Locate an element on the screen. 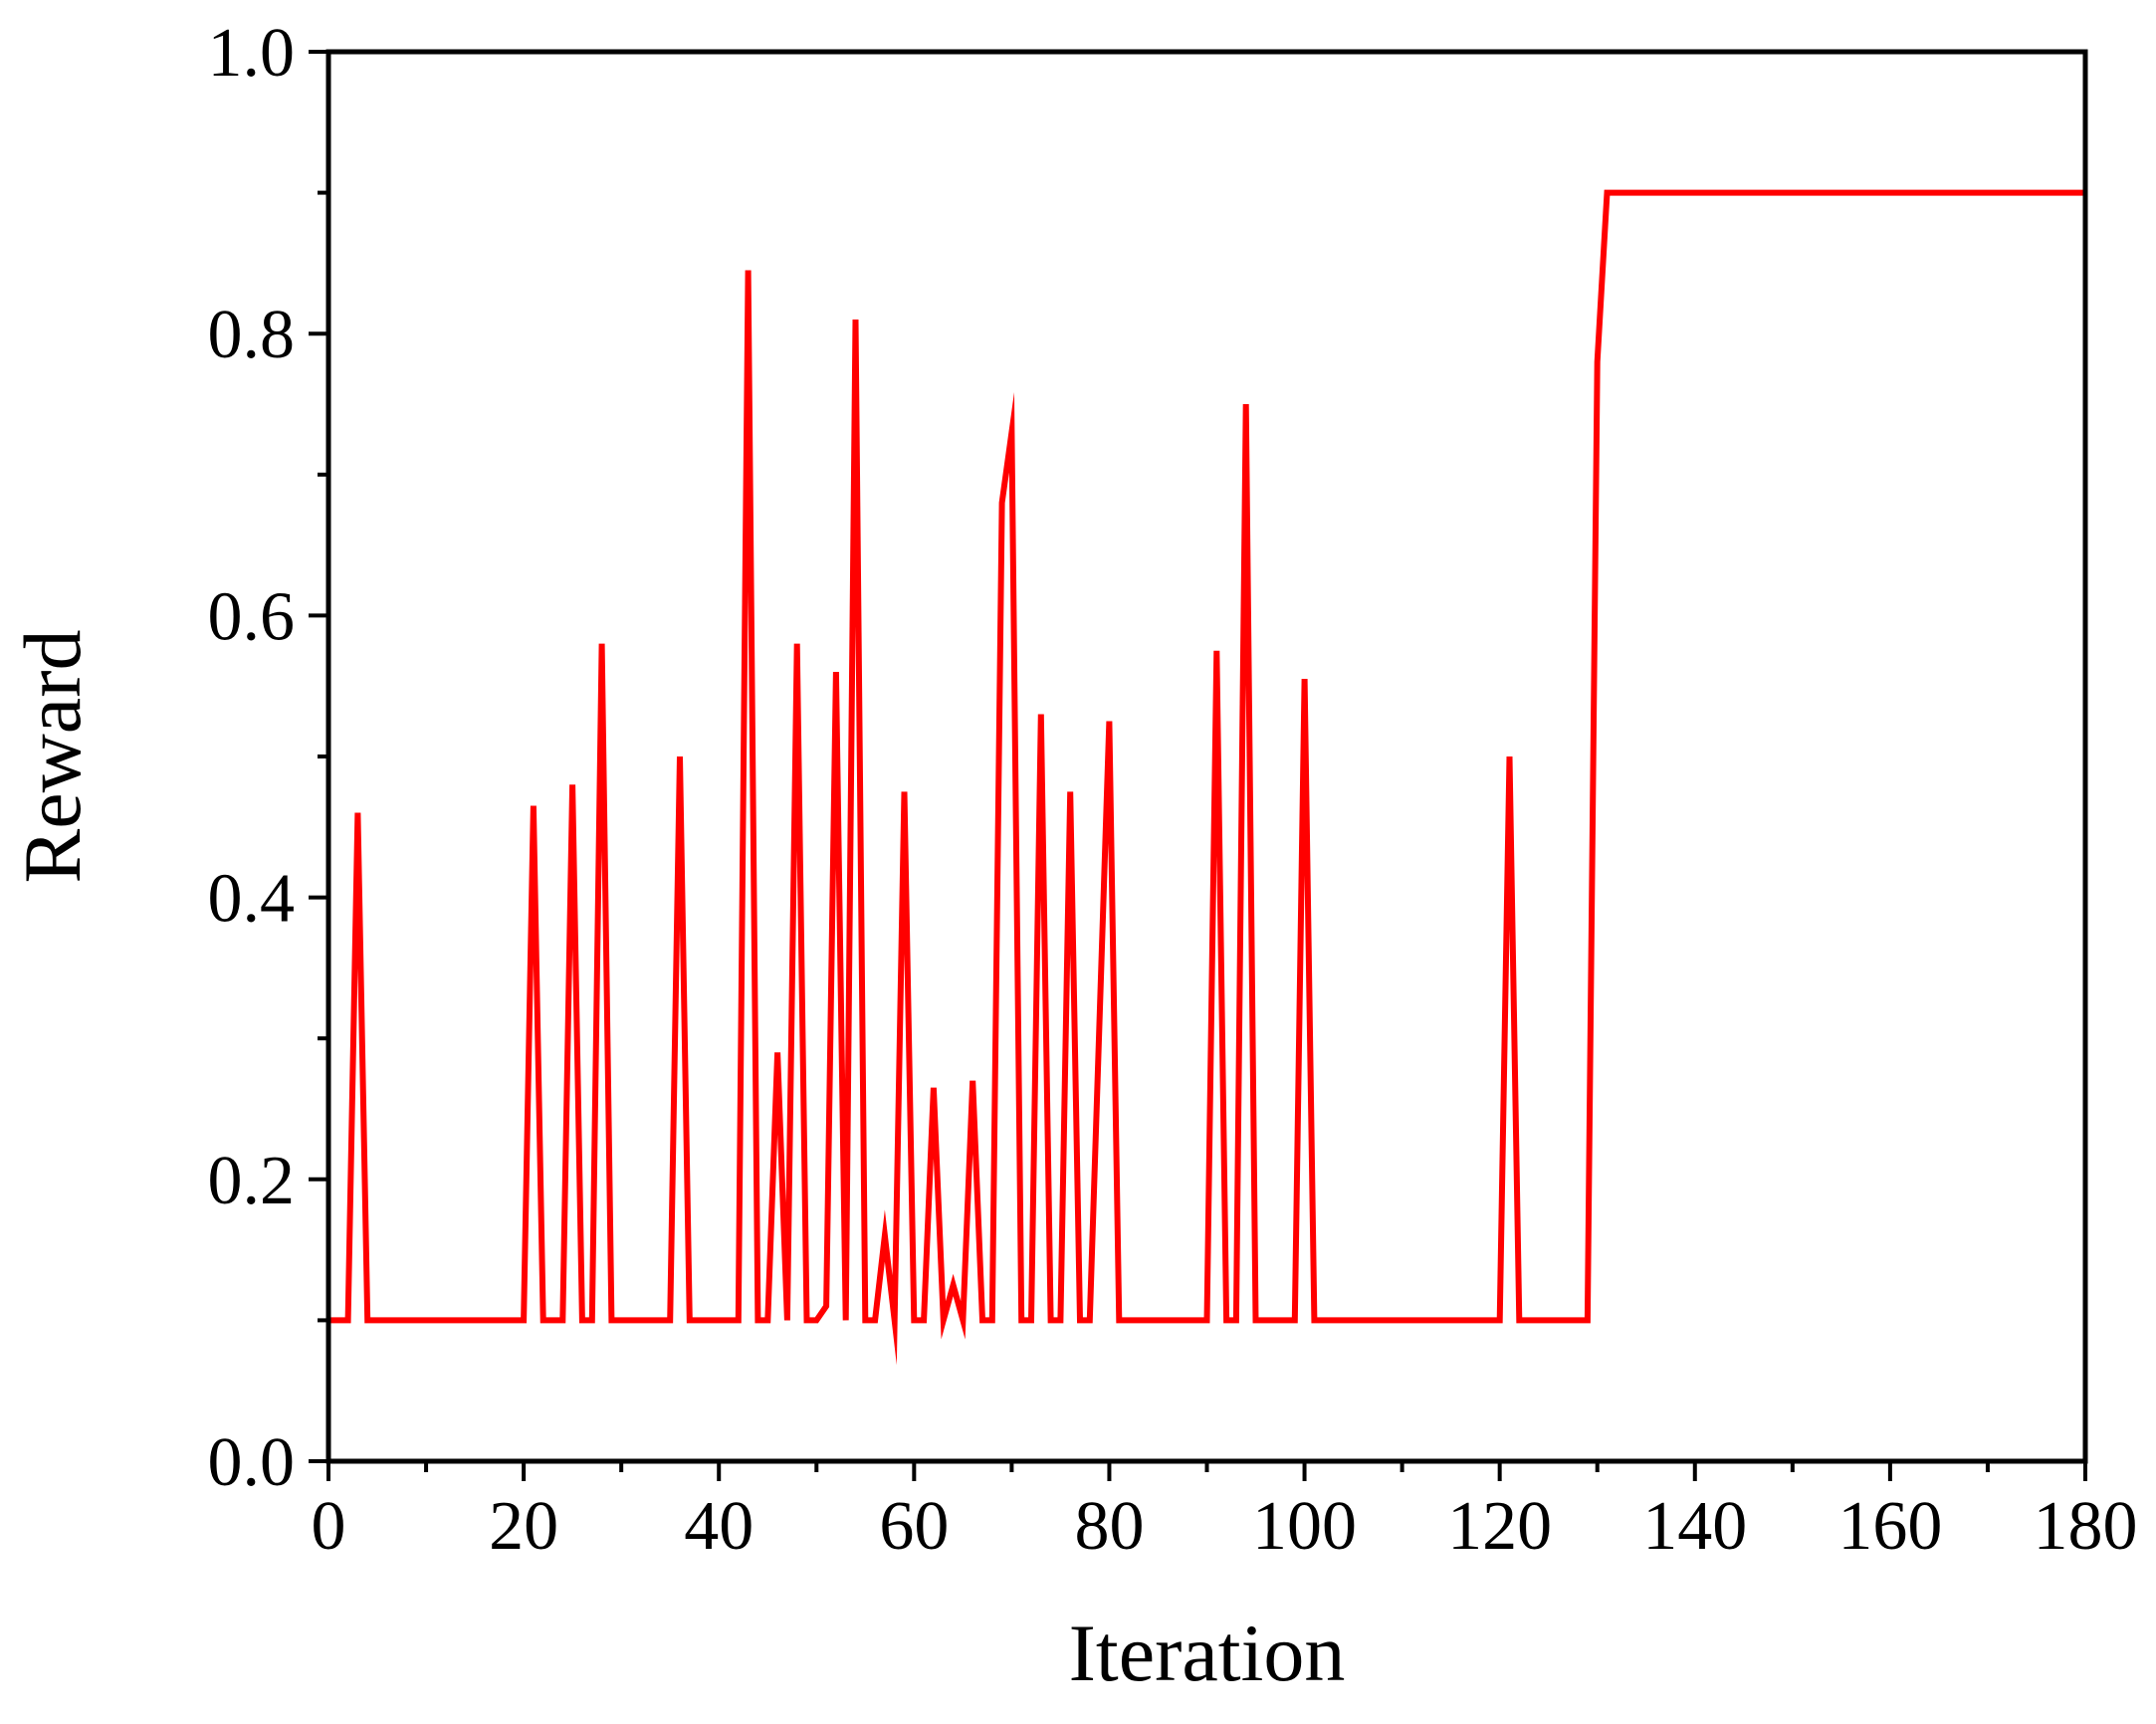 Image resolution: width=2156 pixels, height=1724 pixels. y-tick-label: 0.4 is located at coordinates (252, 899).